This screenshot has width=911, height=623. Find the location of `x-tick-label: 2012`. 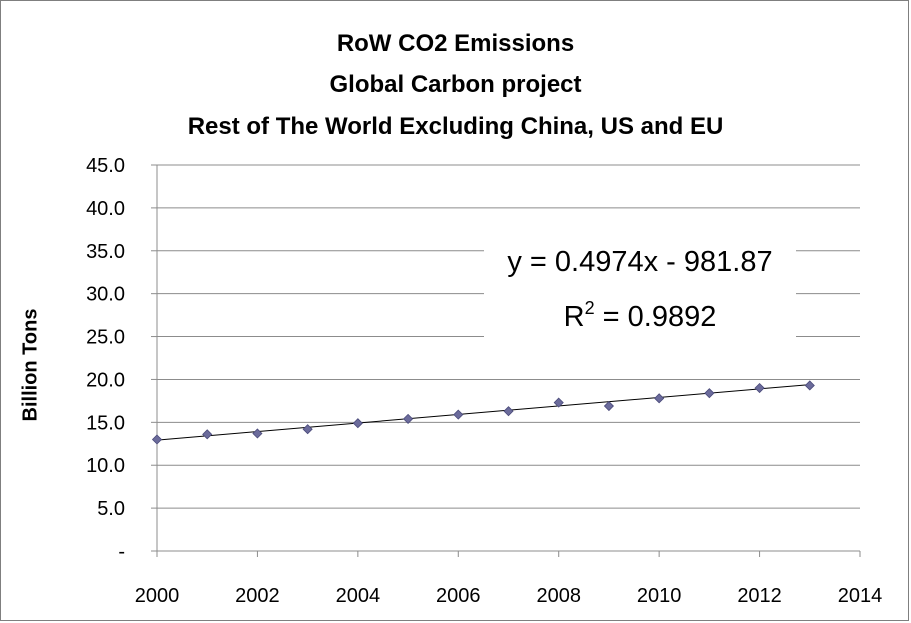

x-tick-label: 2012 is located at coordinates (759, 596).